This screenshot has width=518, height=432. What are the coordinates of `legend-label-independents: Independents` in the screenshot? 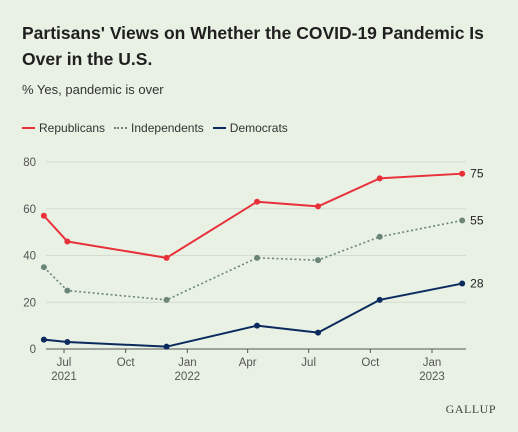 It's located at (167, 128).